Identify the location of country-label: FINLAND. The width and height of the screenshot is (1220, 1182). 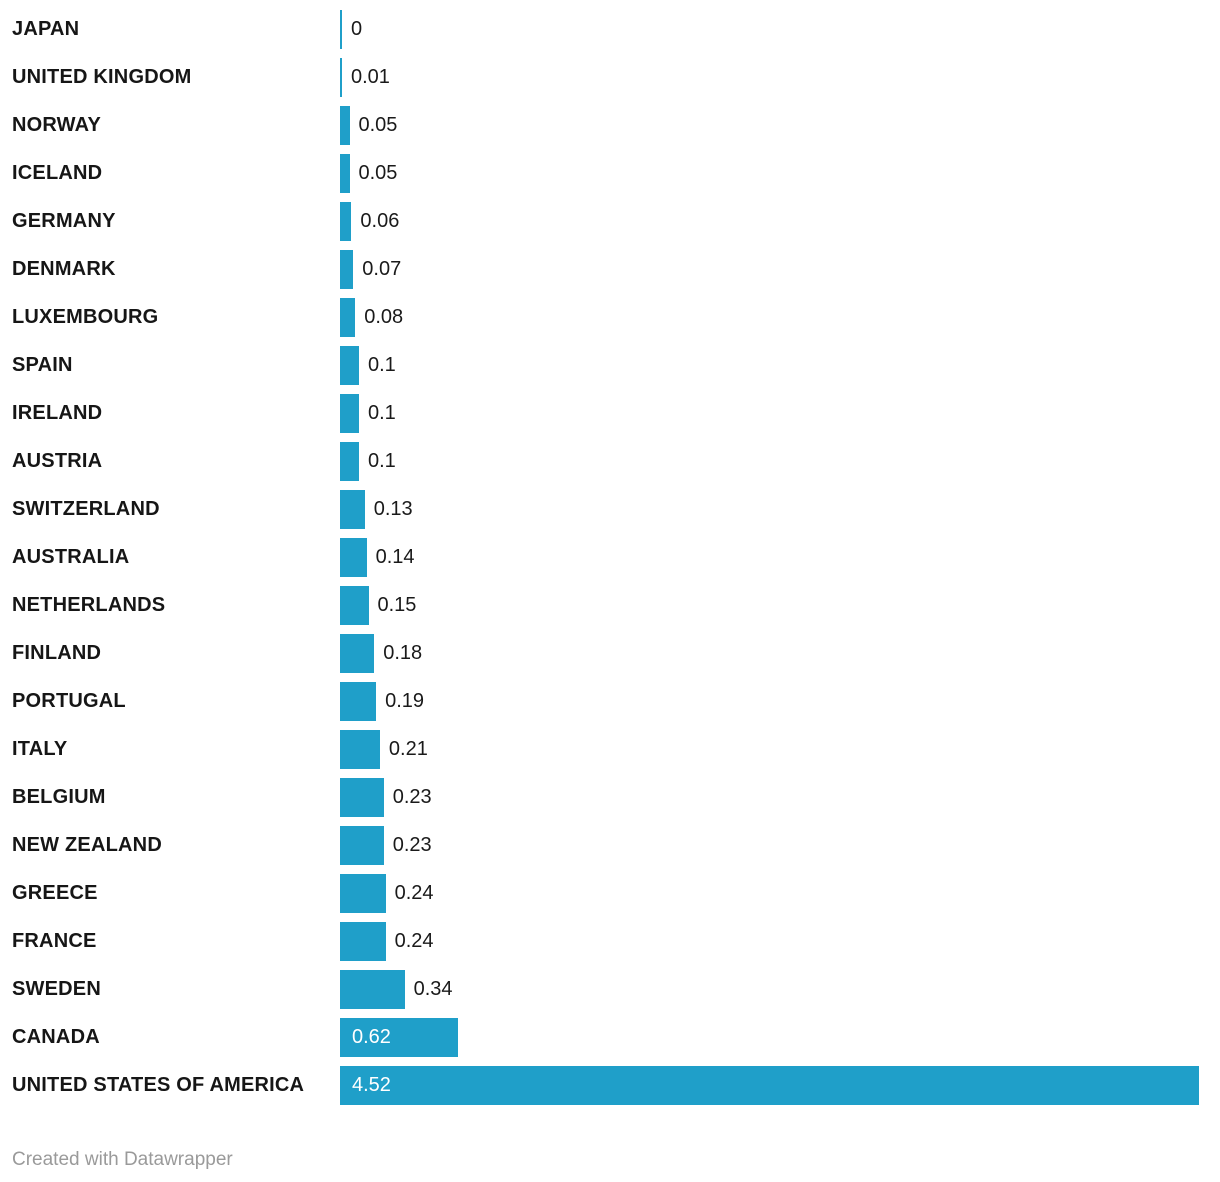
(57, 652).